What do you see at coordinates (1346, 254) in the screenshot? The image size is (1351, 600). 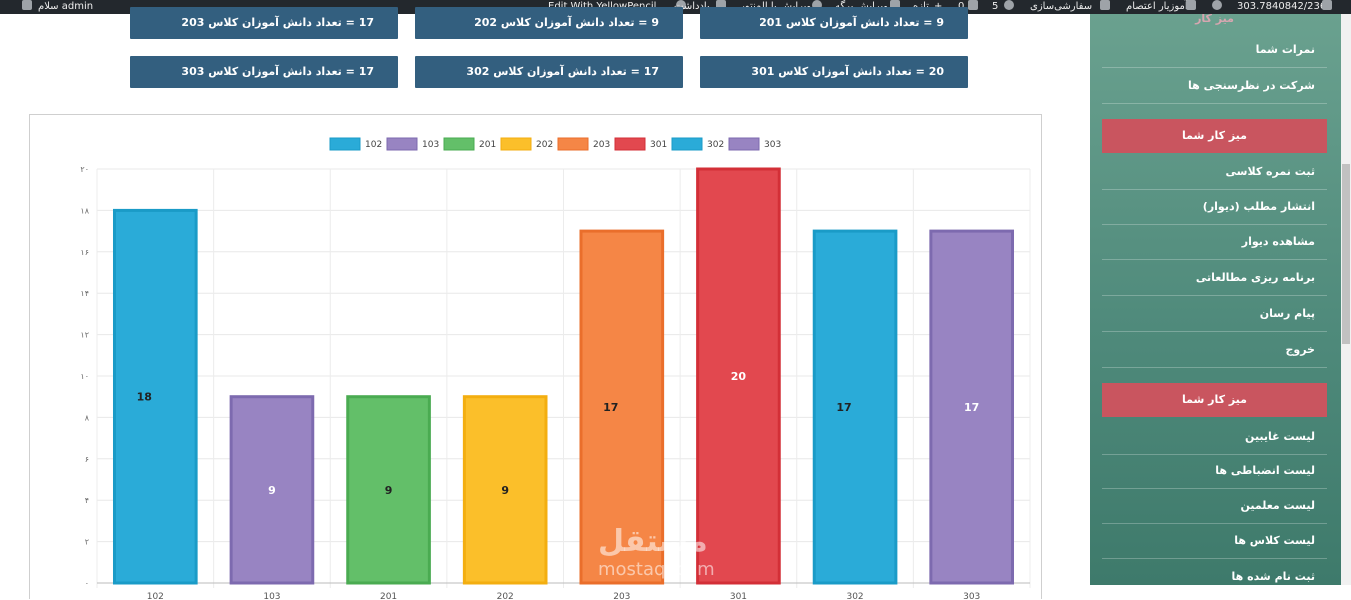 I see `scrollbar-thumb` at bounding box center [1346, 254].